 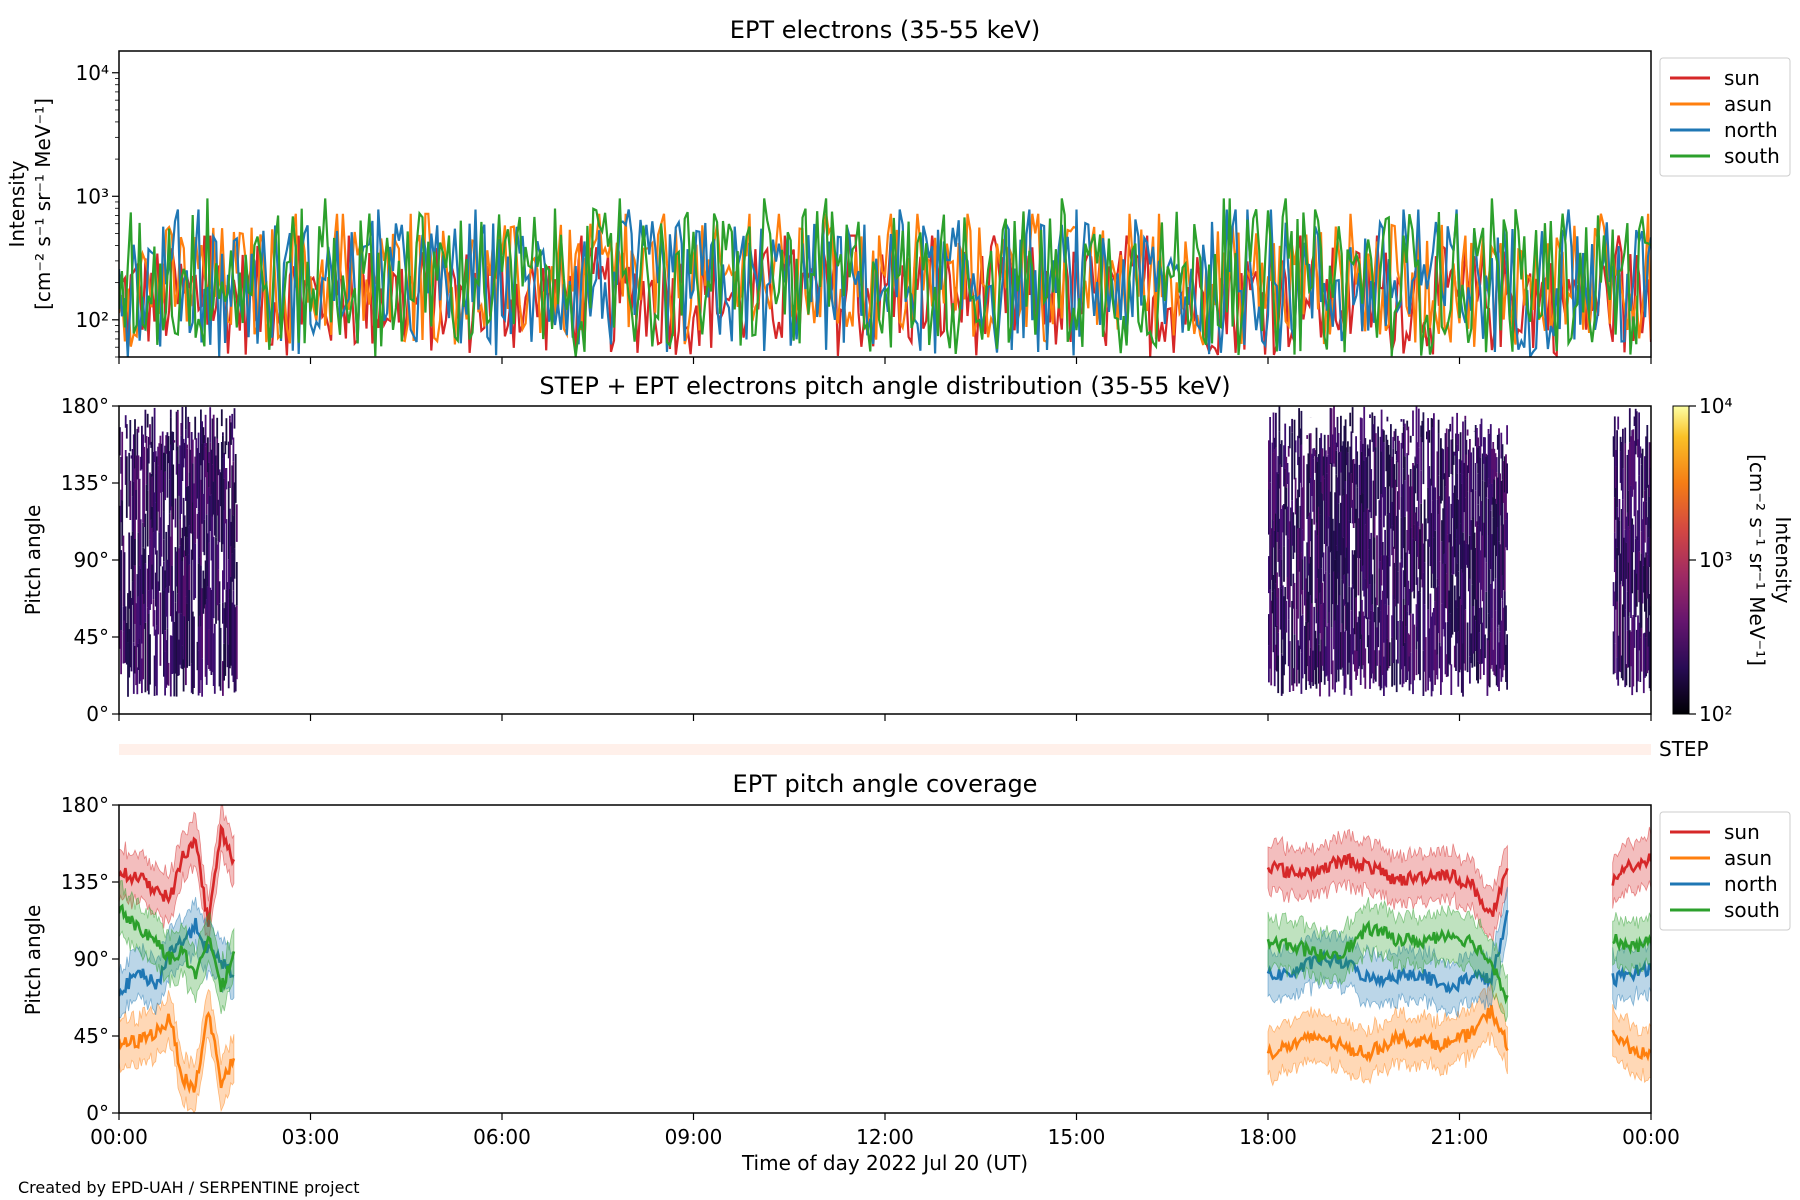 What do you see at coordinates (91, 959) in the screenshot?
I see `y-tick-label: 90°` at bounding box center [91, 959].